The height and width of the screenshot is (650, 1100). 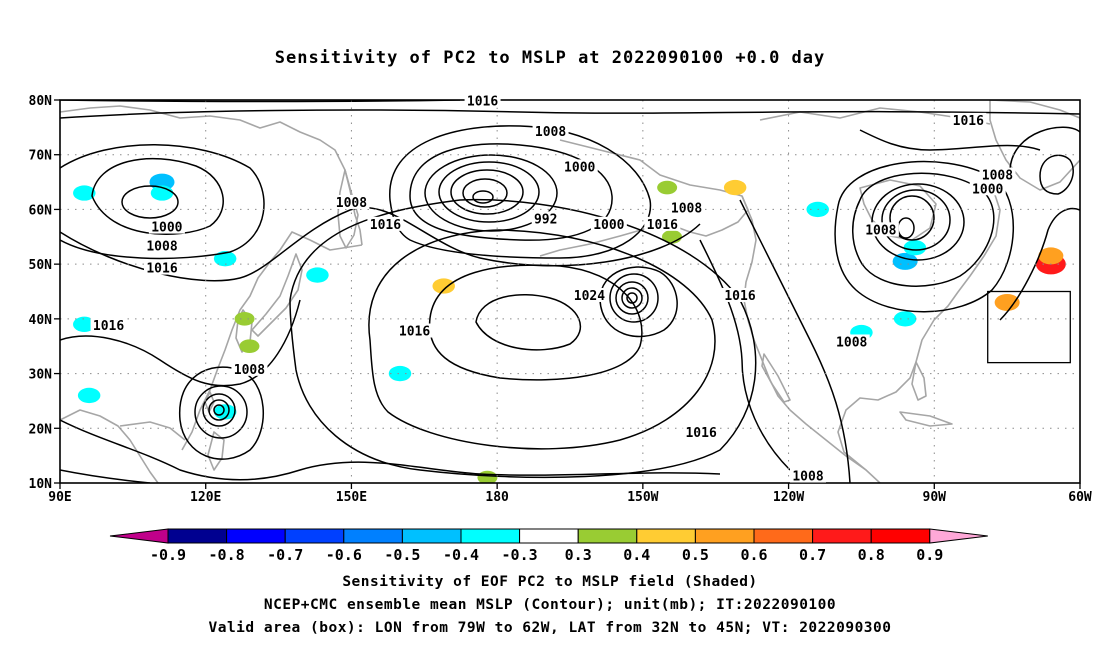 What do you see at coordinates (139, 536) in the screenshot?
I see `colorbar-low-extend` at bounding box center [139, 536].